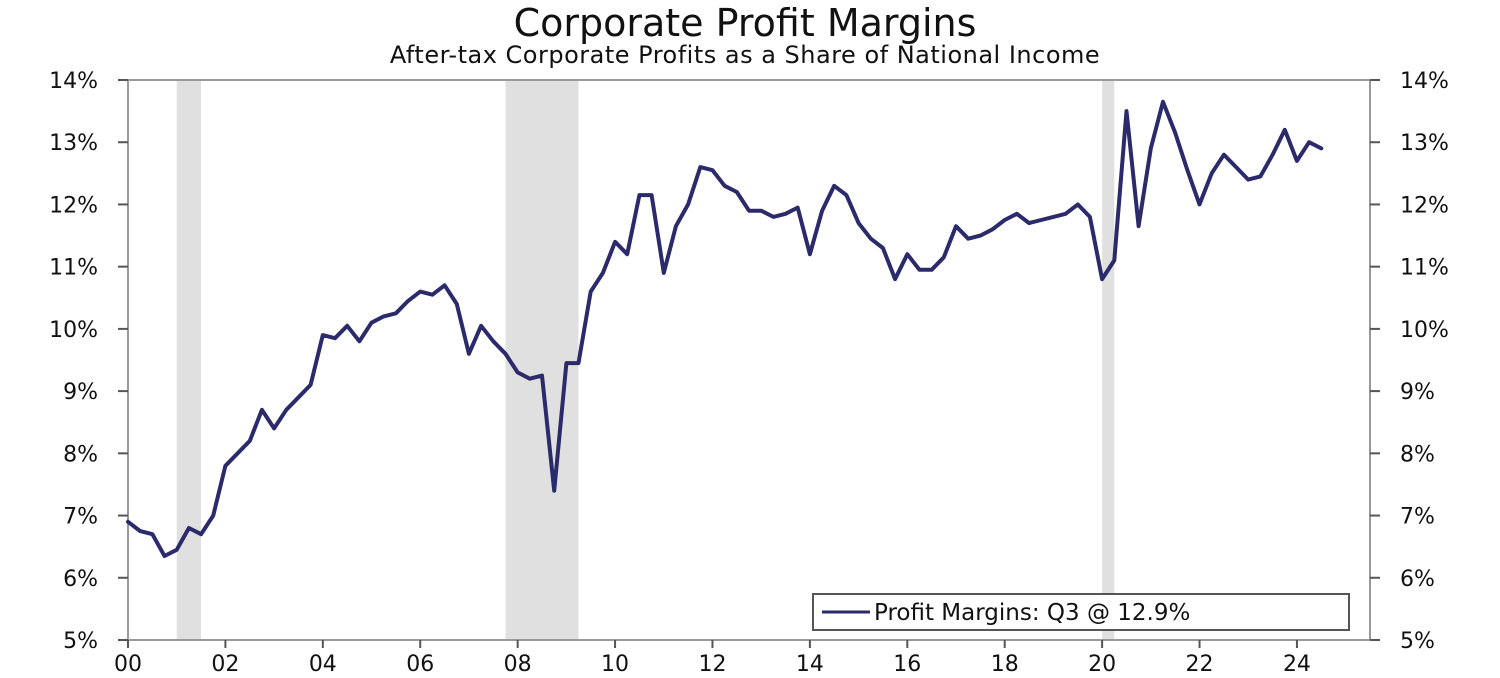  Describe the element at coordinates (73, 205) in the screenshot. I see `y-tick-label-left: 12%` at that location.